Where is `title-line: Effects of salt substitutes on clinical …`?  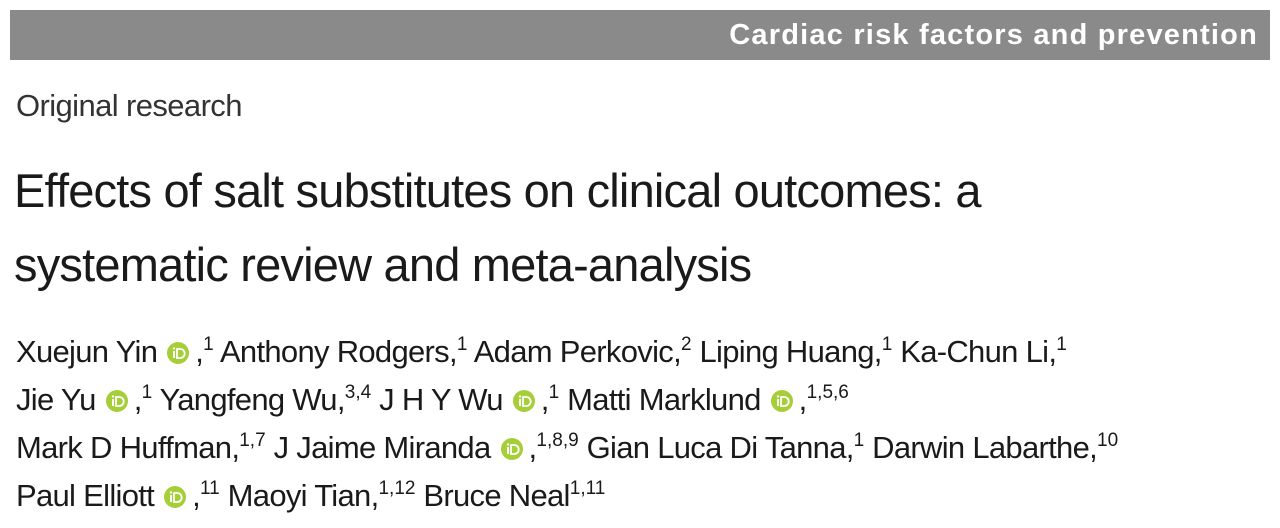
title-line: Effects of salt substitutes on clinical … is located at coordinates (498, 190).